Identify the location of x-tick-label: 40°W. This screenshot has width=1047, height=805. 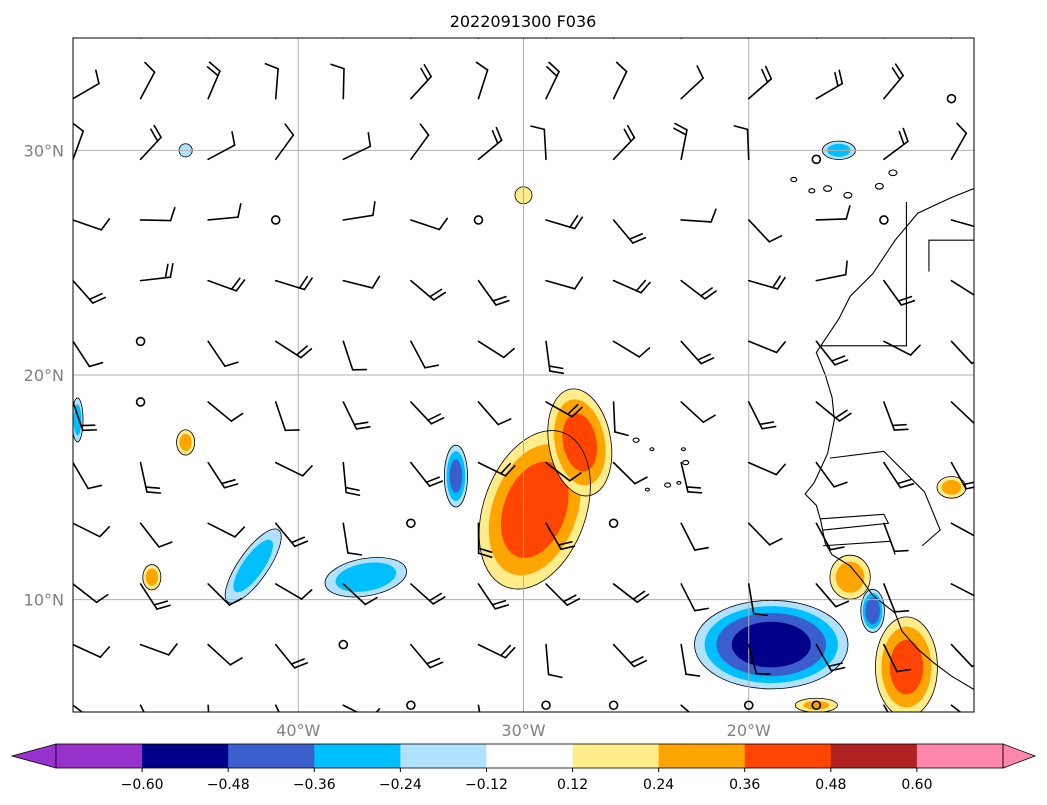
(298, 730).